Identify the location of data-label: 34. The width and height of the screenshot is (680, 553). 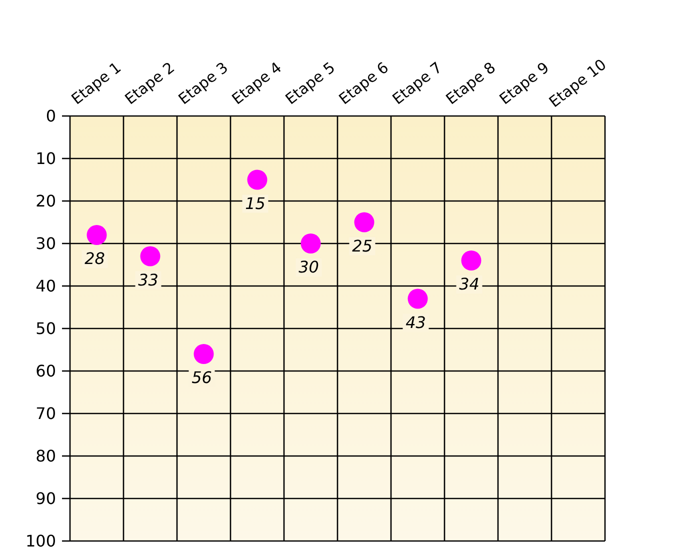
(469, 284).